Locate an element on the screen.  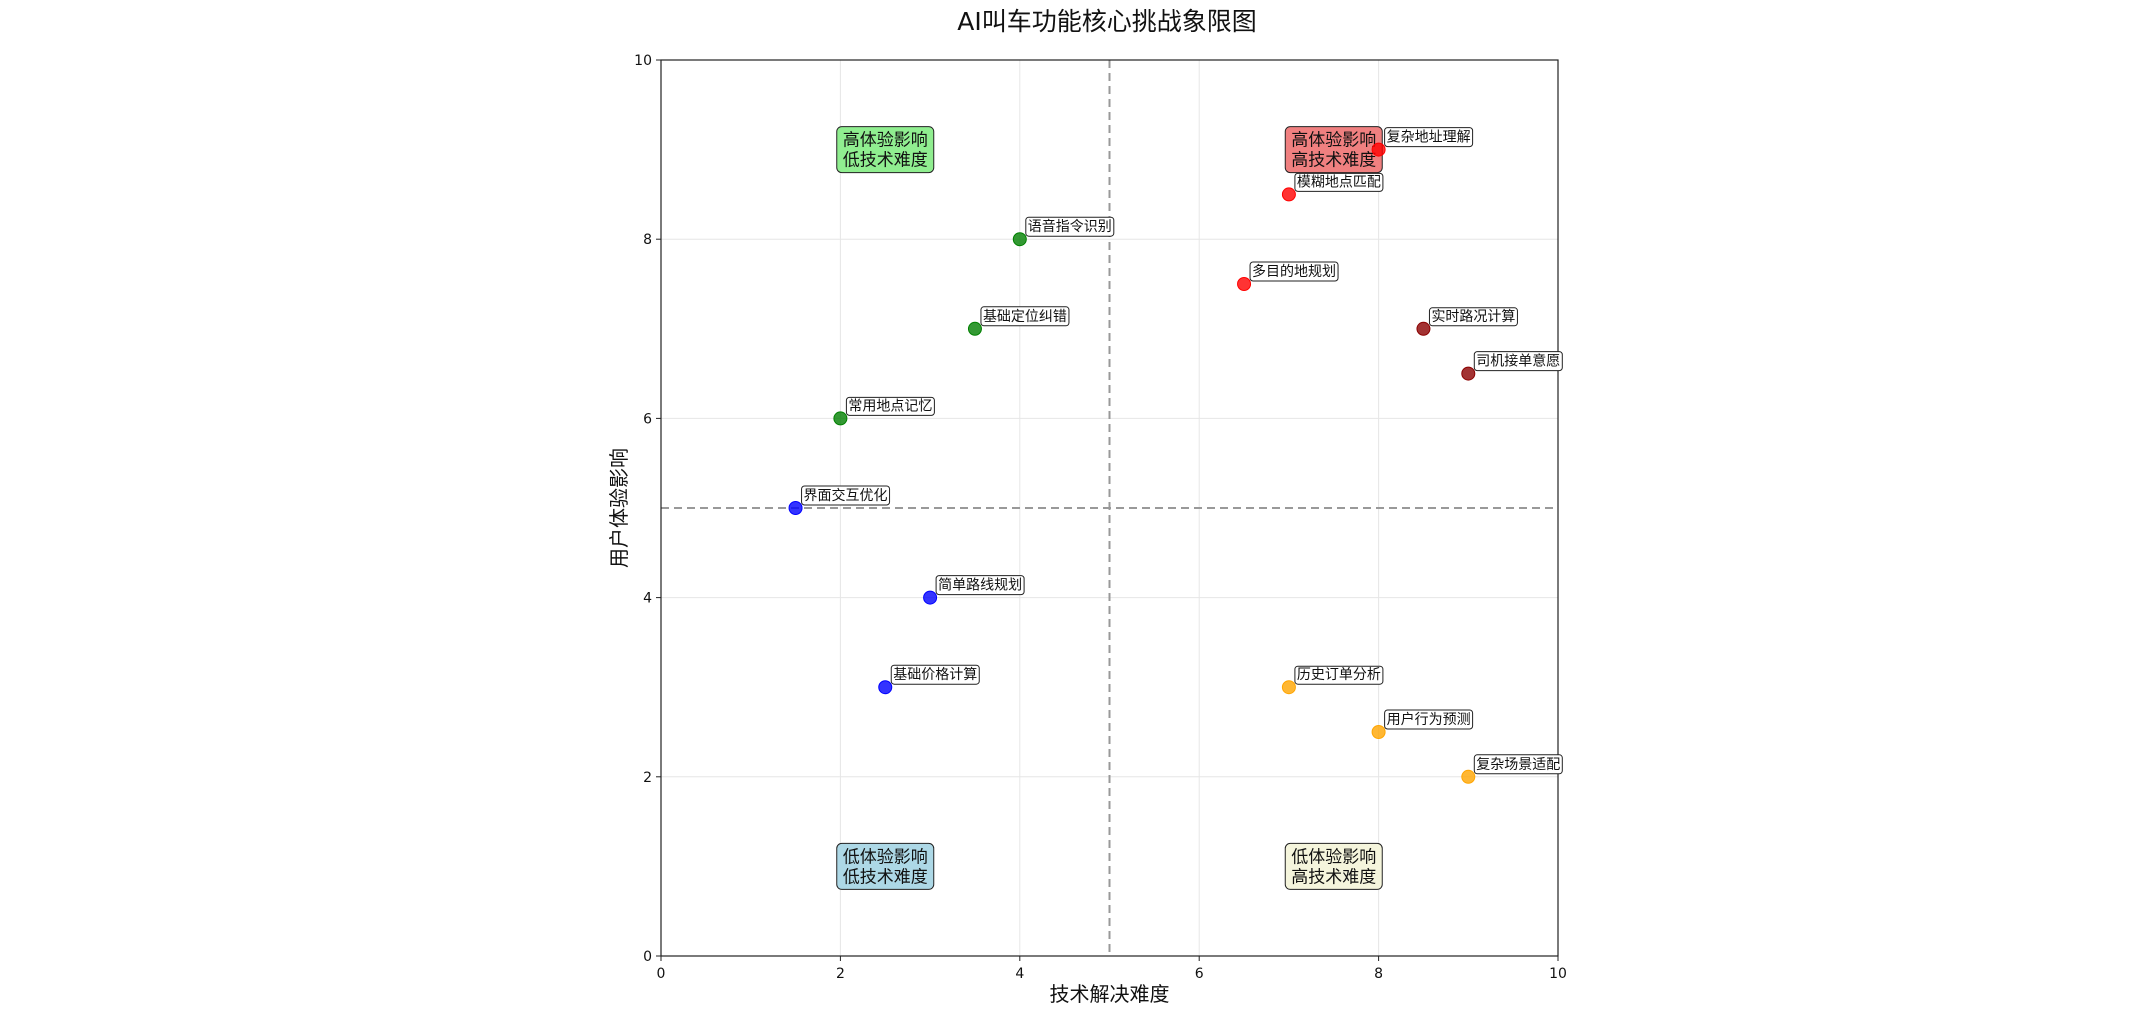
point-label: 界面交互优化 is located at coordinates (846, 495).